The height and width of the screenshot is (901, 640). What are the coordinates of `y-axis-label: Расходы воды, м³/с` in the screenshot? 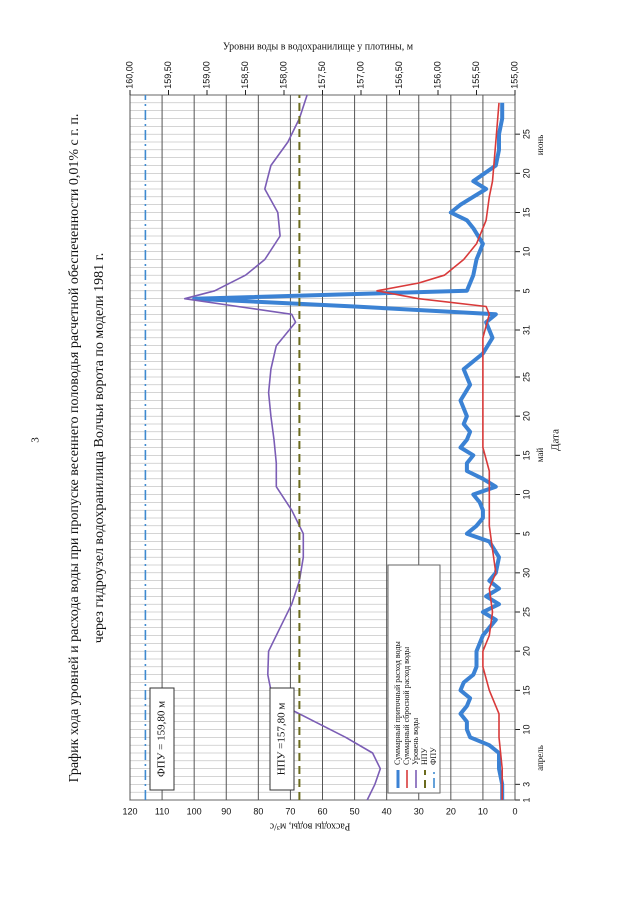 It's located at (309, 826).